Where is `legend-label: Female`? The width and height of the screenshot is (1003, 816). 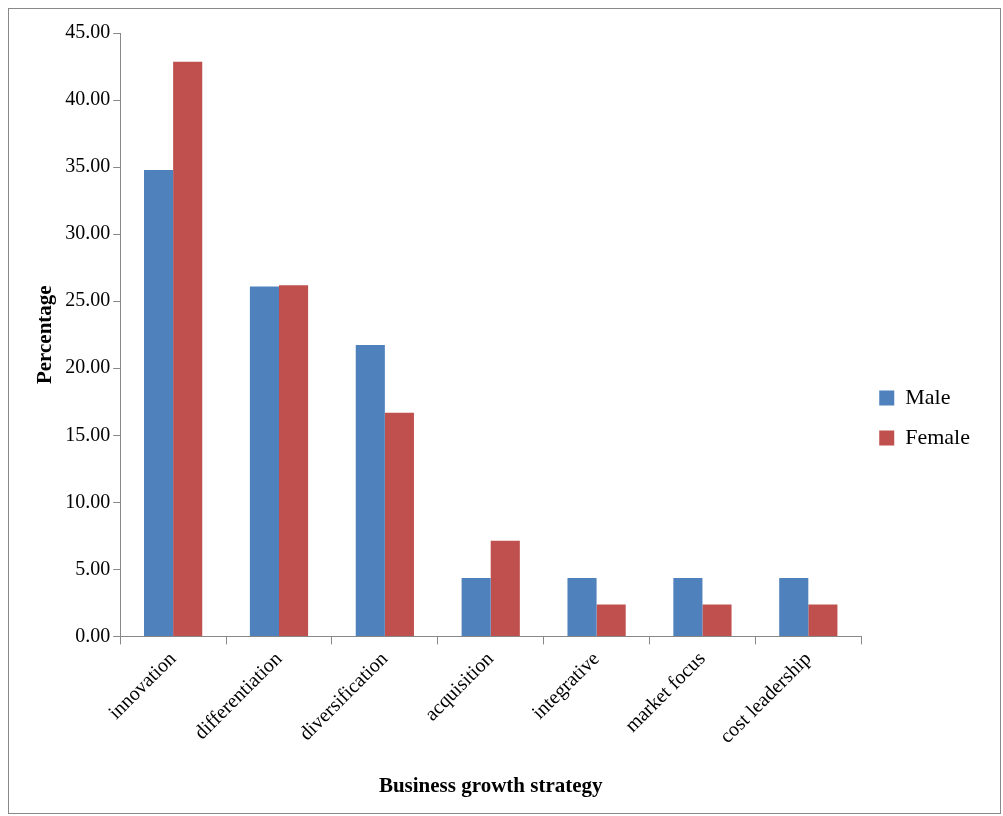 legend-label: Female is located at coordinates (938, 436).